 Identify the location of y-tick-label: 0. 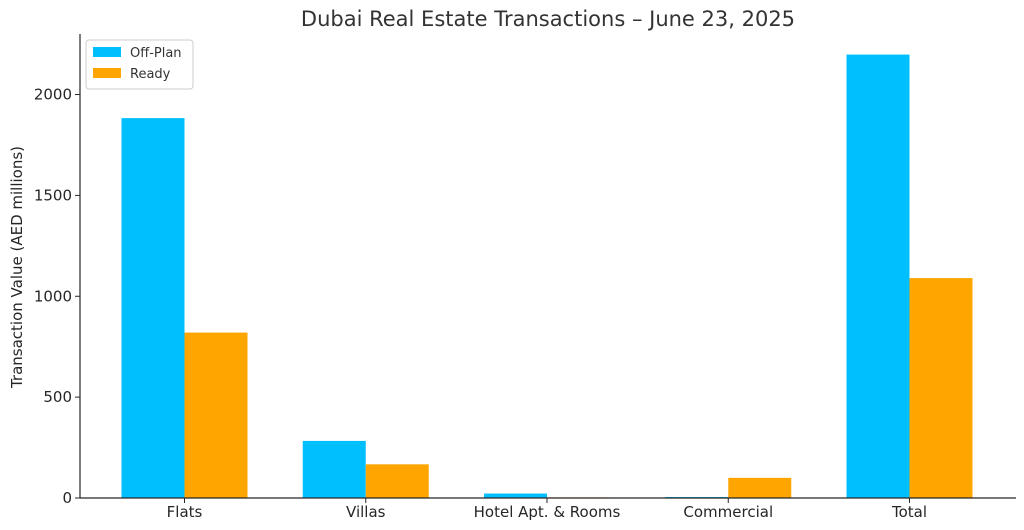
(67, 498).